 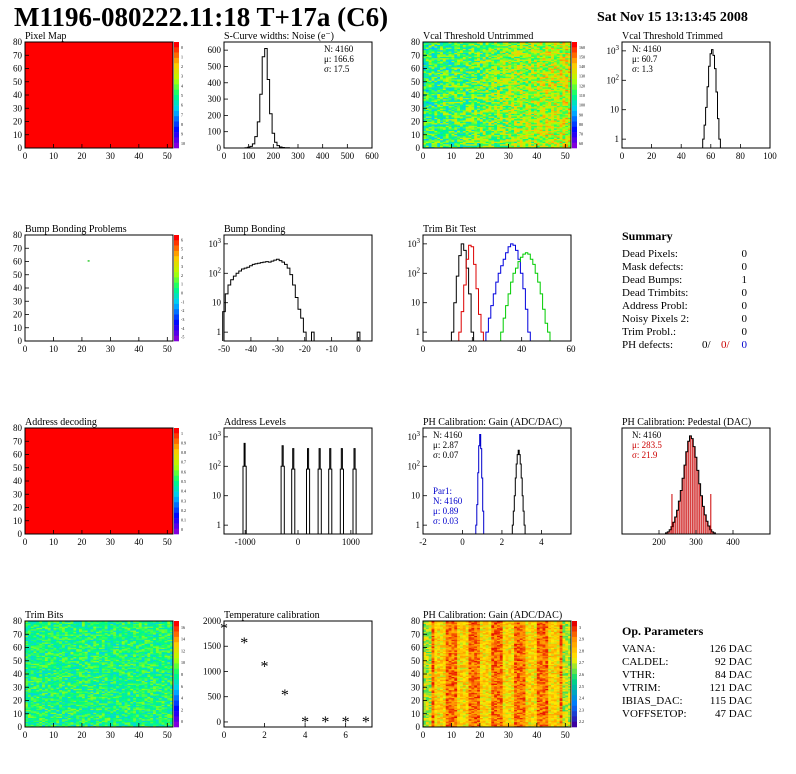 I want to click on y-tick-label: 102, so click(x=414, y=465).